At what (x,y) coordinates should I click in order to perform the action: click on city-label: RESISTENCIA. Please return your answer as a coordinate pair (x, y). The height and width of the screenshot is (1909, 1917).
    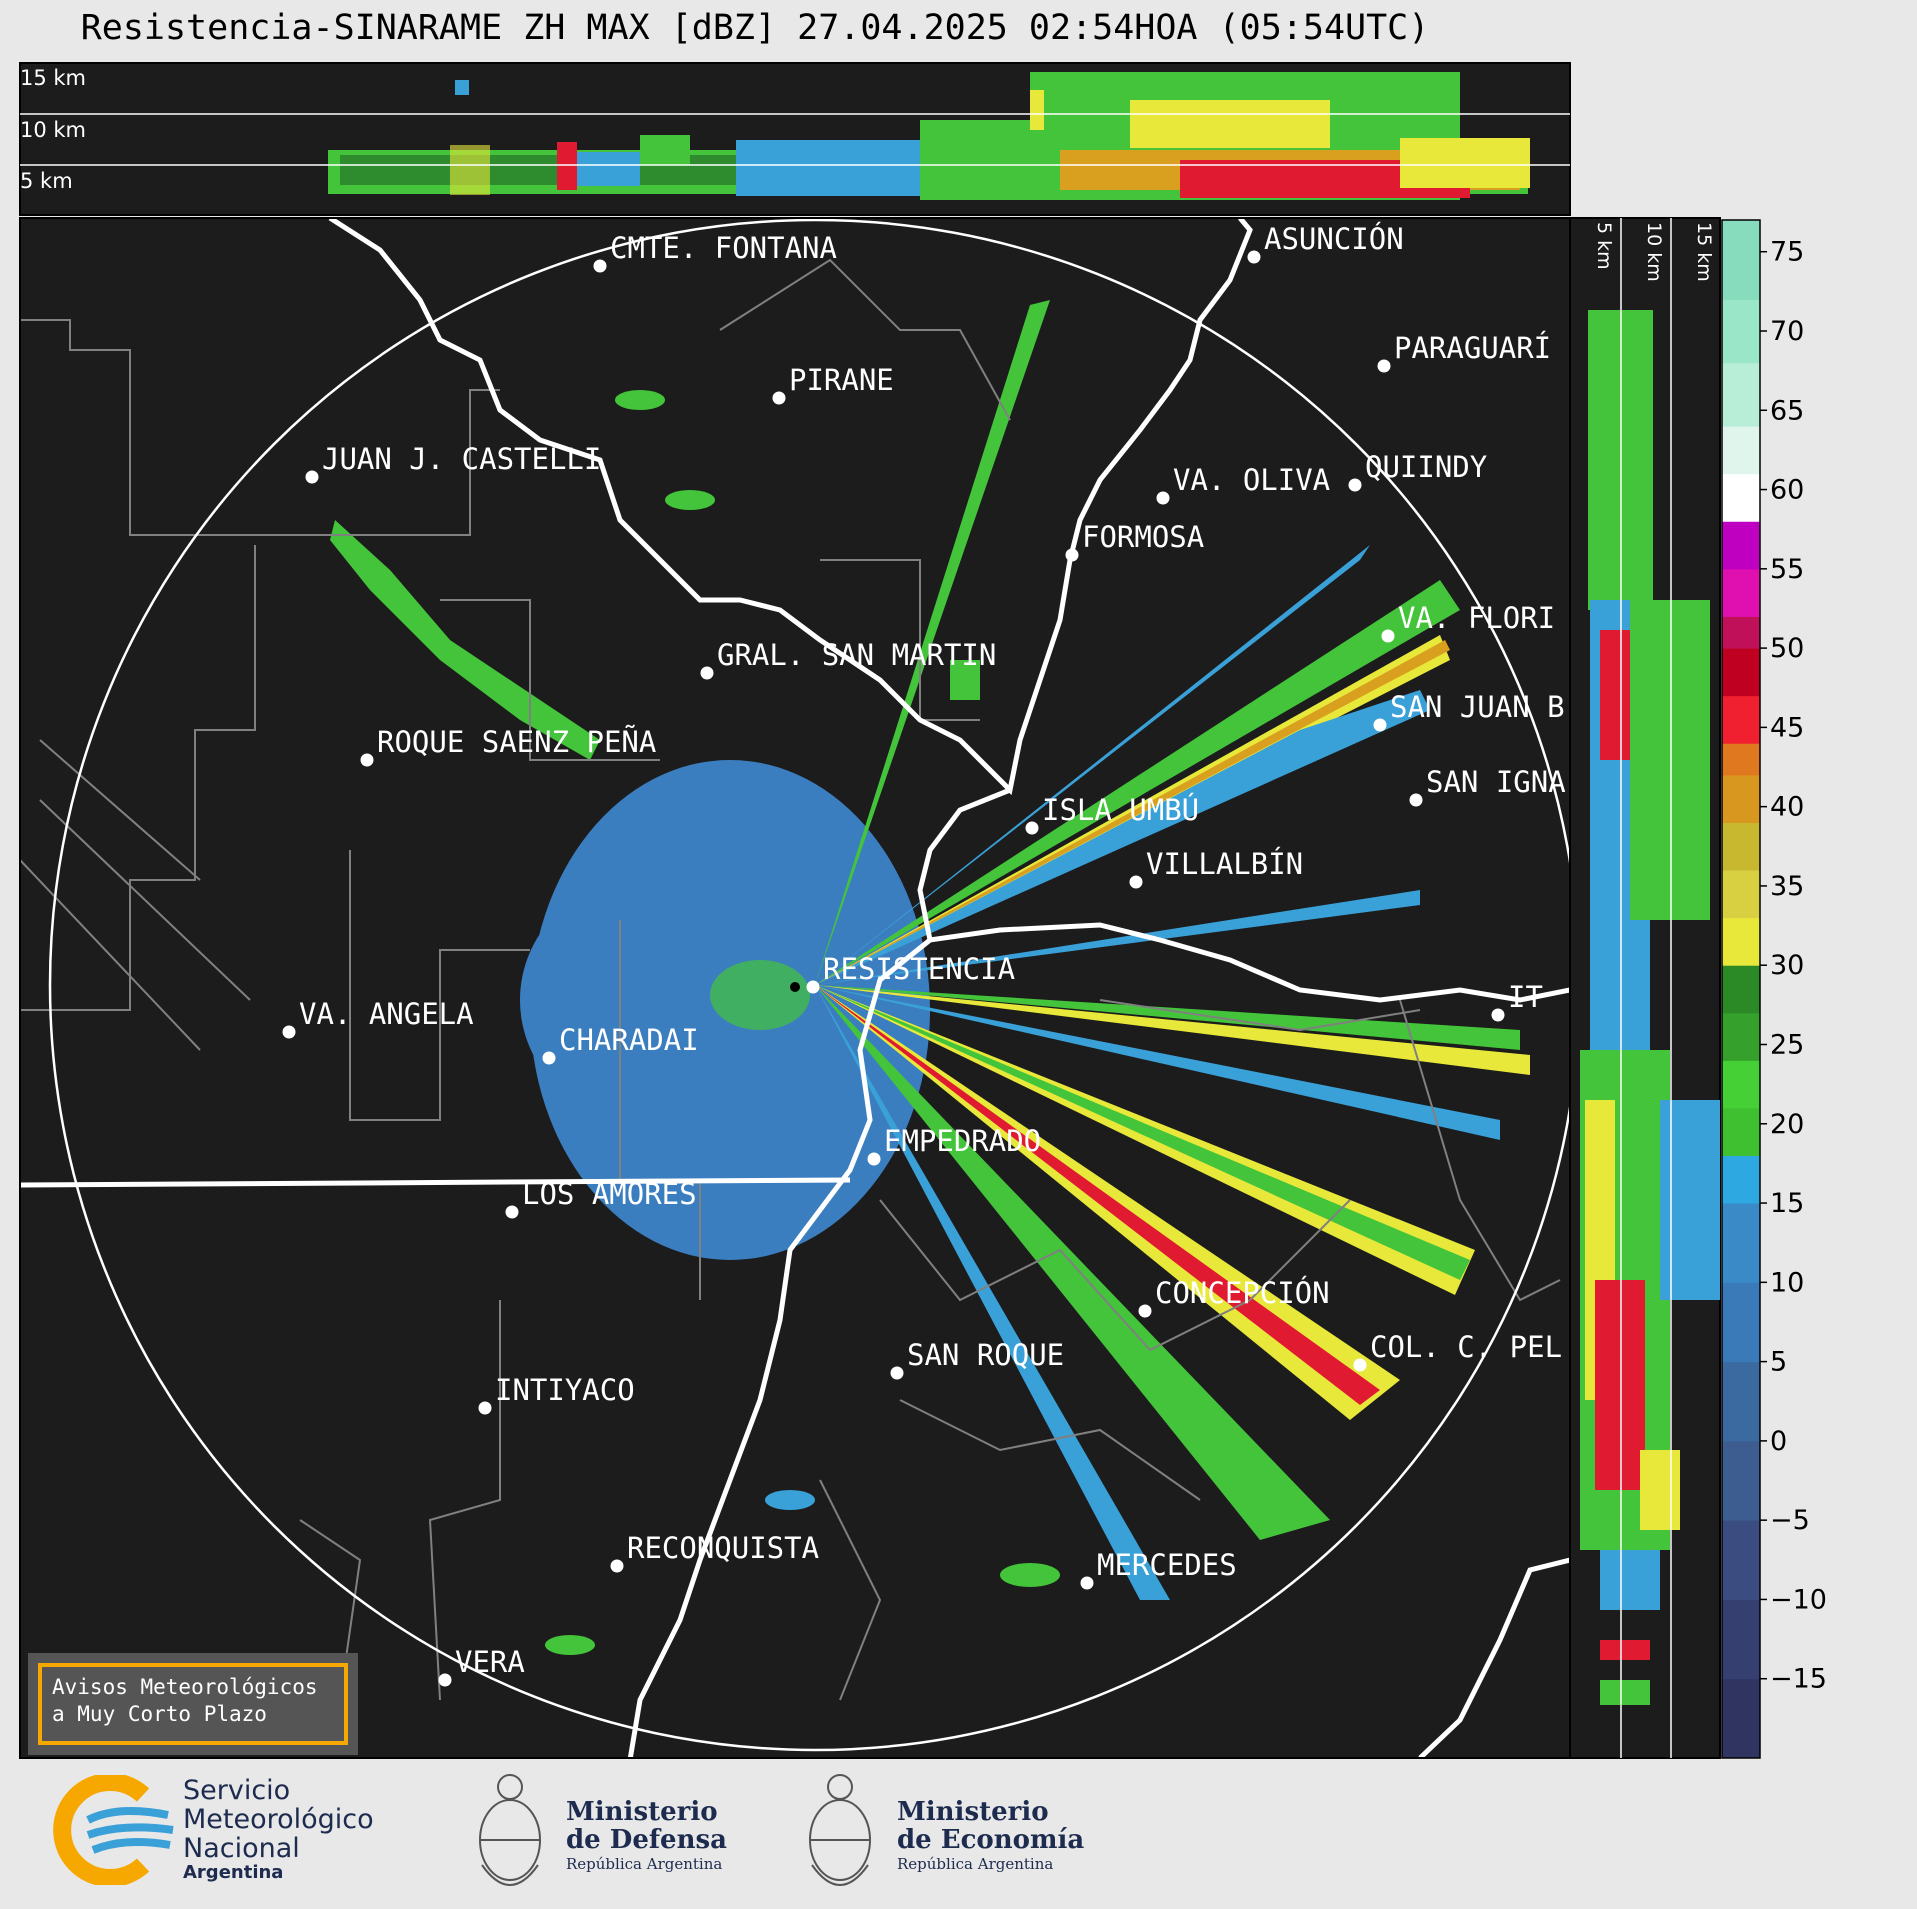
    Looking at the image, I should click on (919, 969).